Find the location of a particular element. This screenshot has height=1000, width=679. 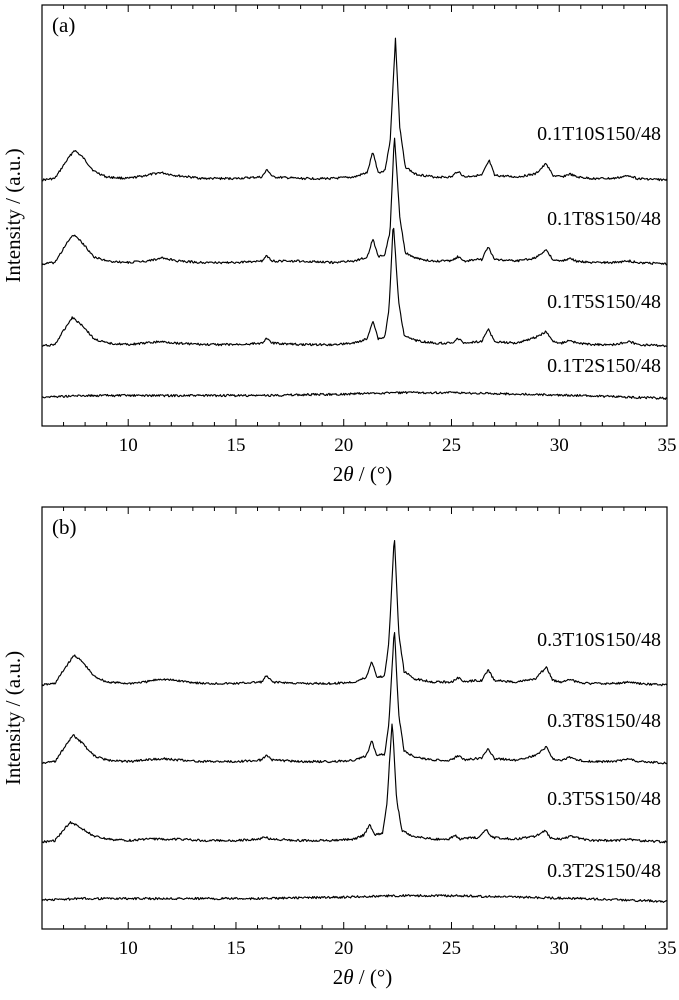

series-label: 0.1T2S150/48 is located at coordinates (604, 366).